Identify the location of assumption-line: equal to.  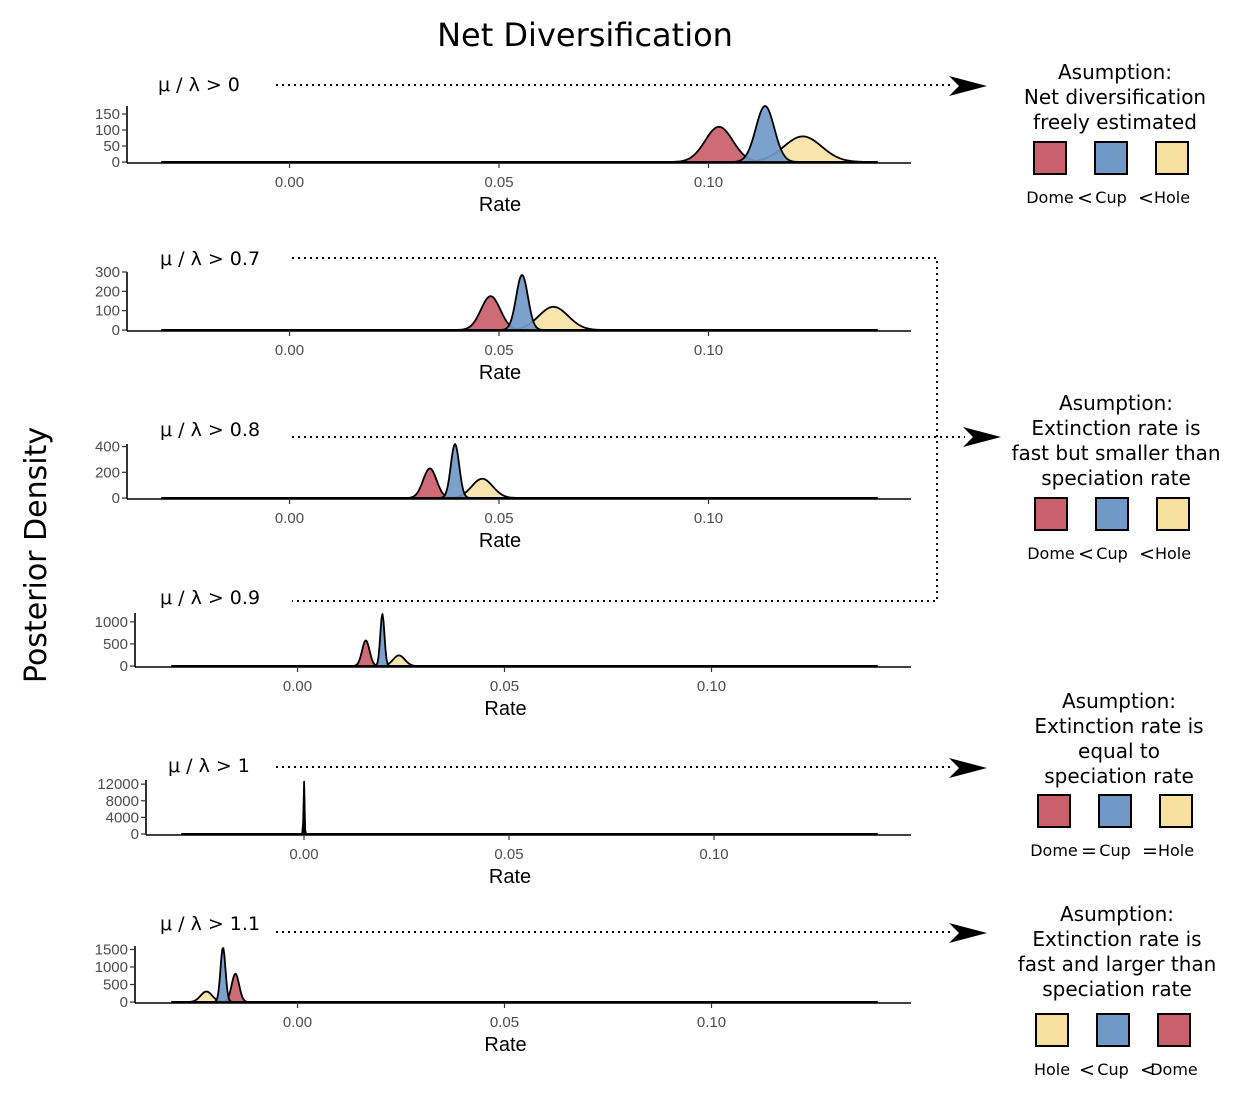
(1119, 751).